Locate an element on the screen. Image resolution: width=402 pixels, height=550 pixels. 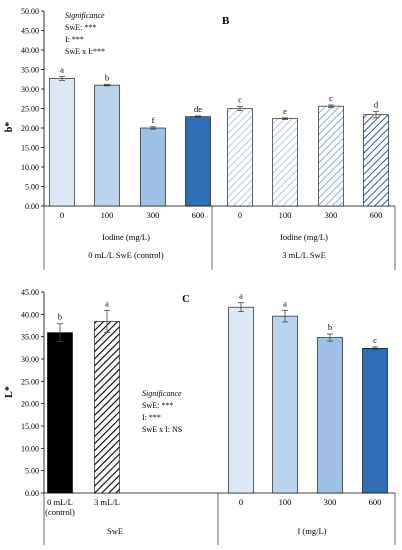
y-tick-label-c: 45.00 is located at coordinates (30, 292).